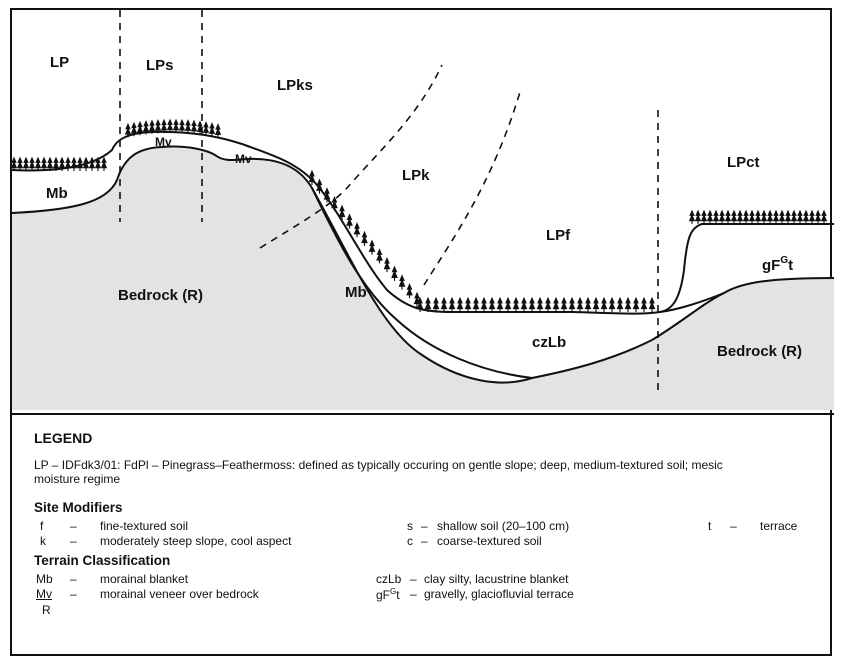  What do you see at coordinates (57, 193) in the screenshot?
I see `unit-label-mb-left: Mb` at bounding box center [57, 193].